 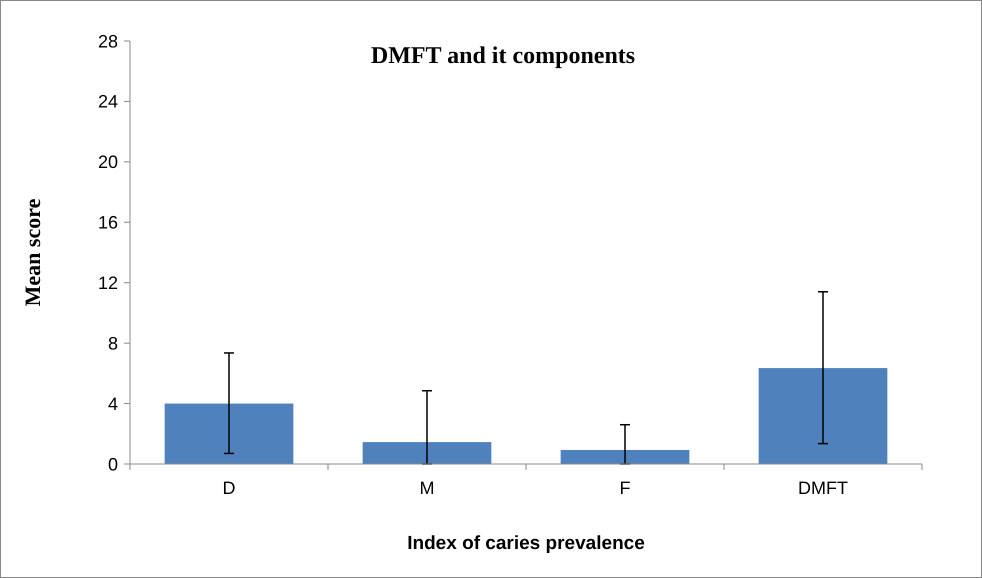 I want to click on x-tick-label: M, so click(x=427, y=488).